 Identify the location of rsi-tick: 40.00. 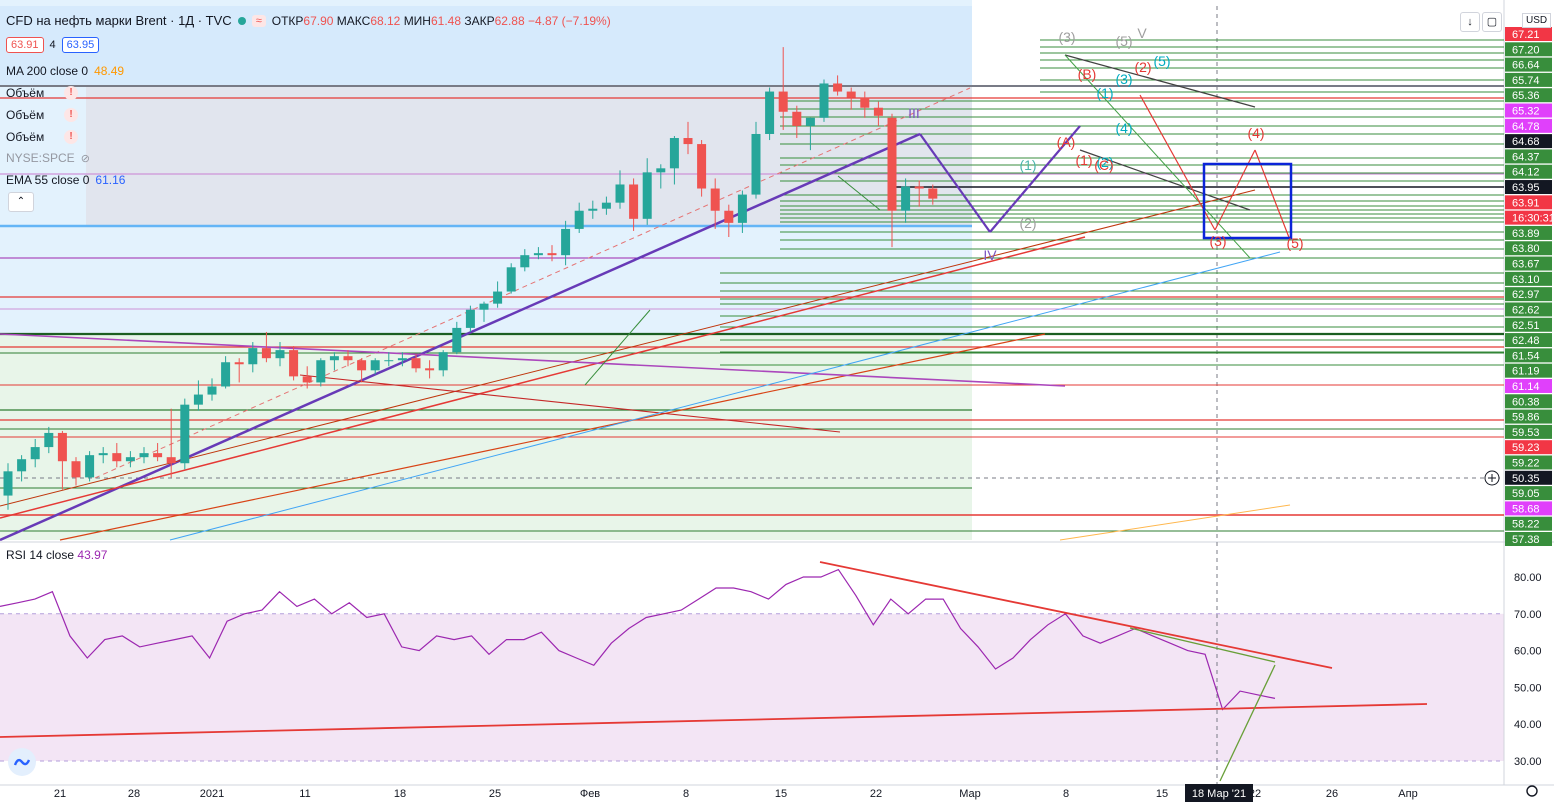
(1528, 725).